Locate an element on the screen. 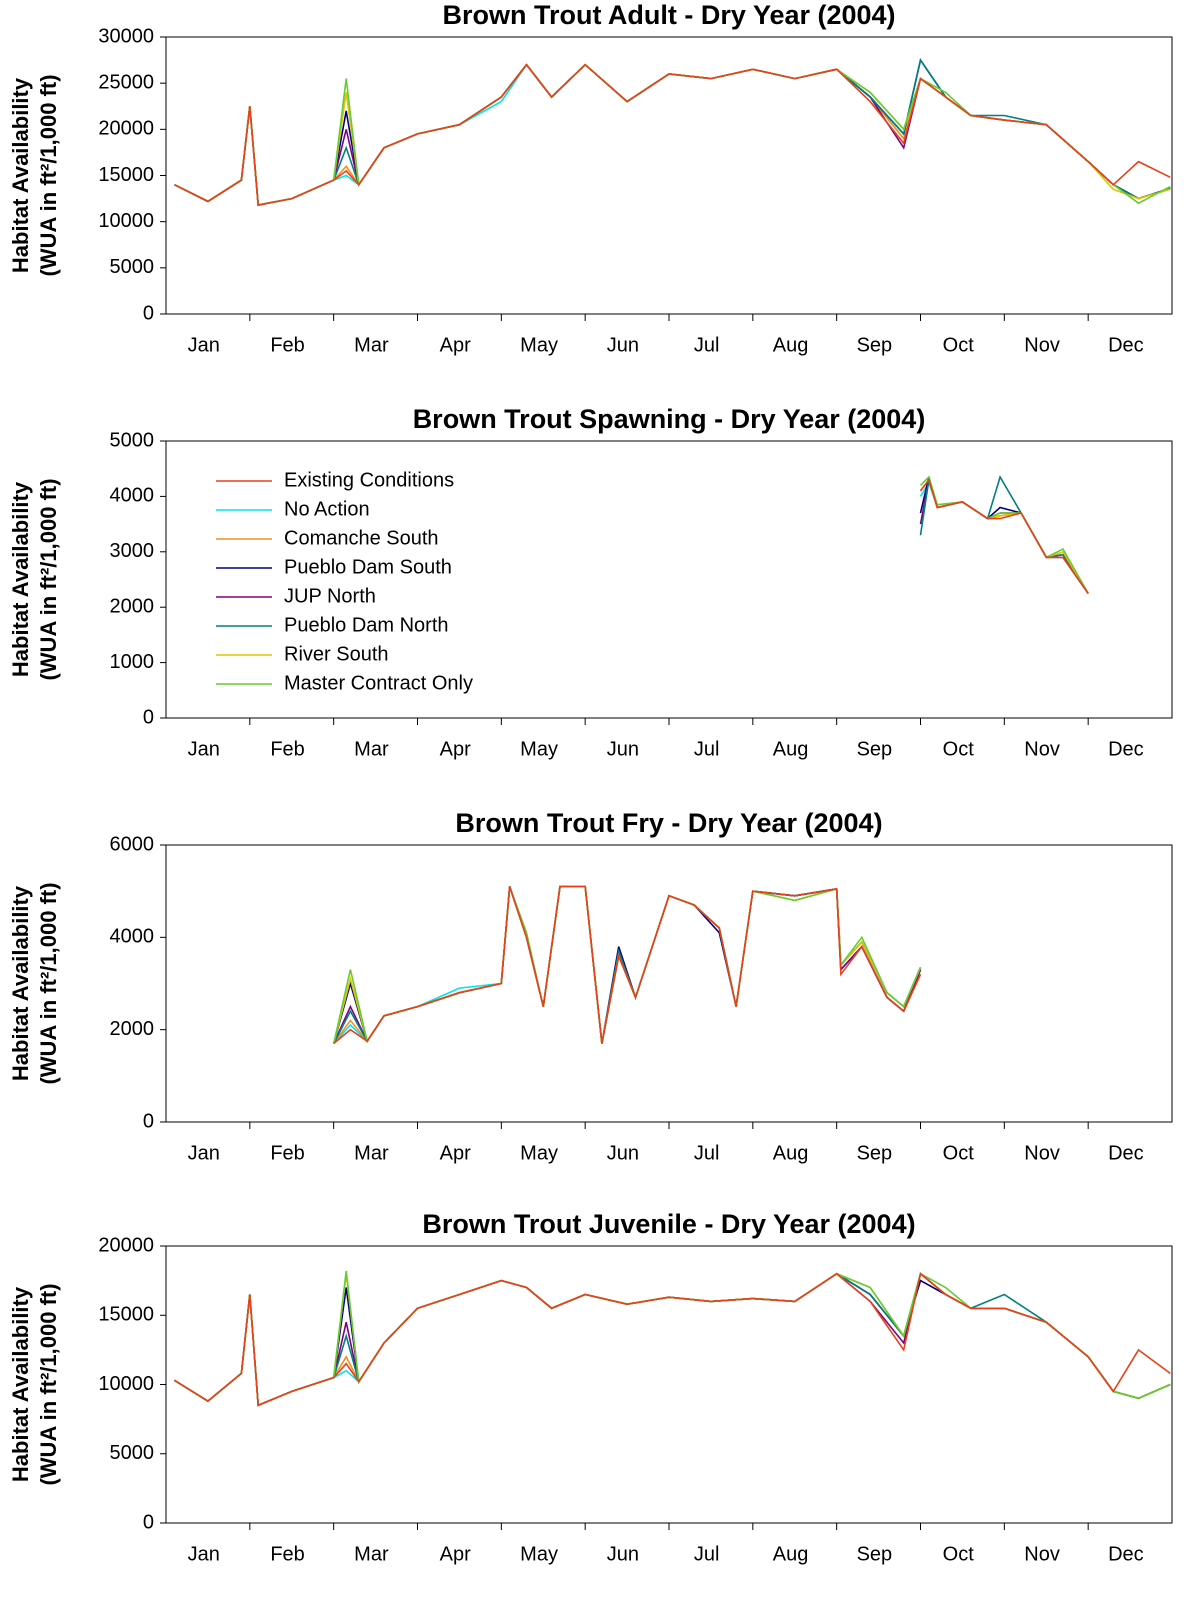  y-tick-label: 15000 is located at coordinates (126, 175).